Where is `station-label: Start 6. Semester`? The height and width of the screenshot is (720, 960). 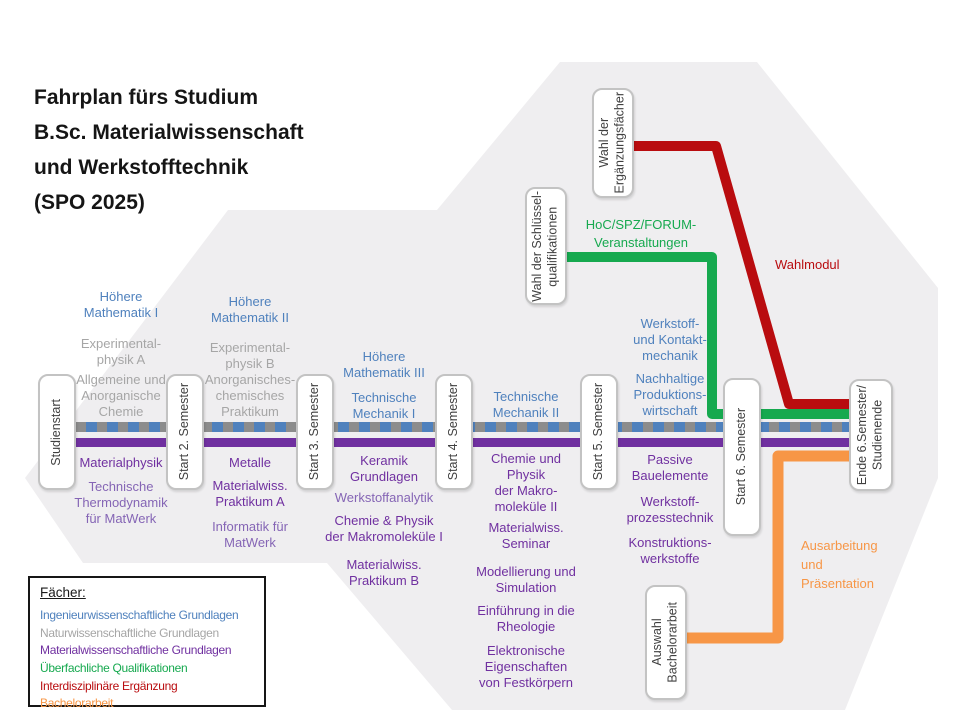 station-label: Start 6. Semester is located at coordinates (741, 457).